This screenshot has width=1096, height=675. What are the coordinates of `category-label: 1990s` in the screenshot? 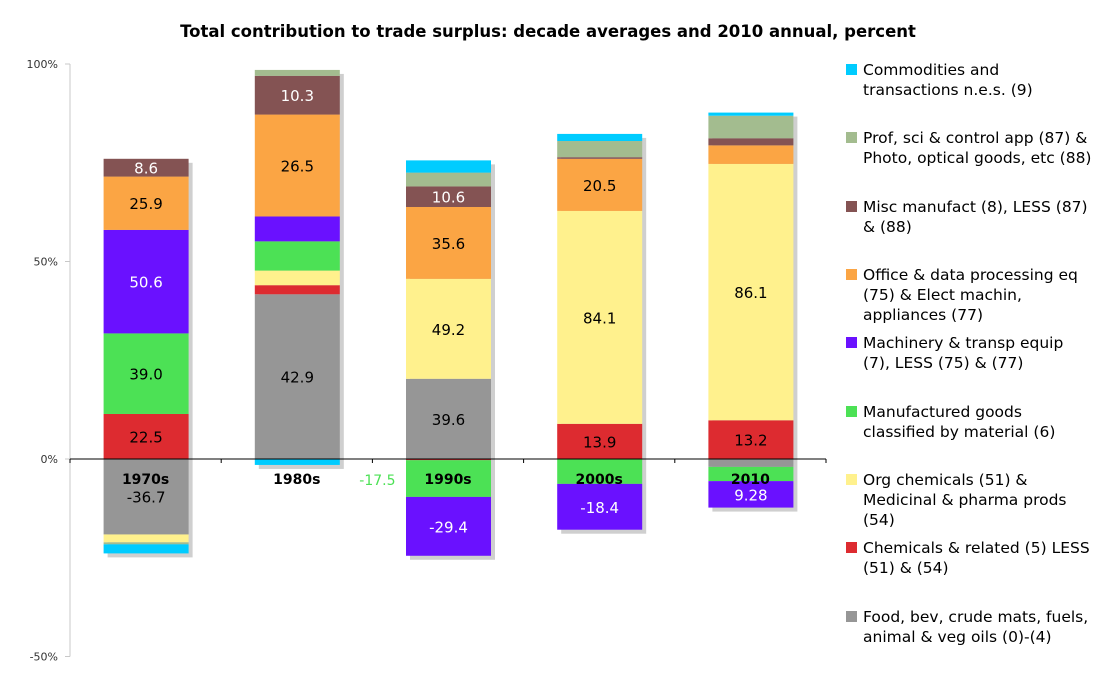 It's located at (447, 480).